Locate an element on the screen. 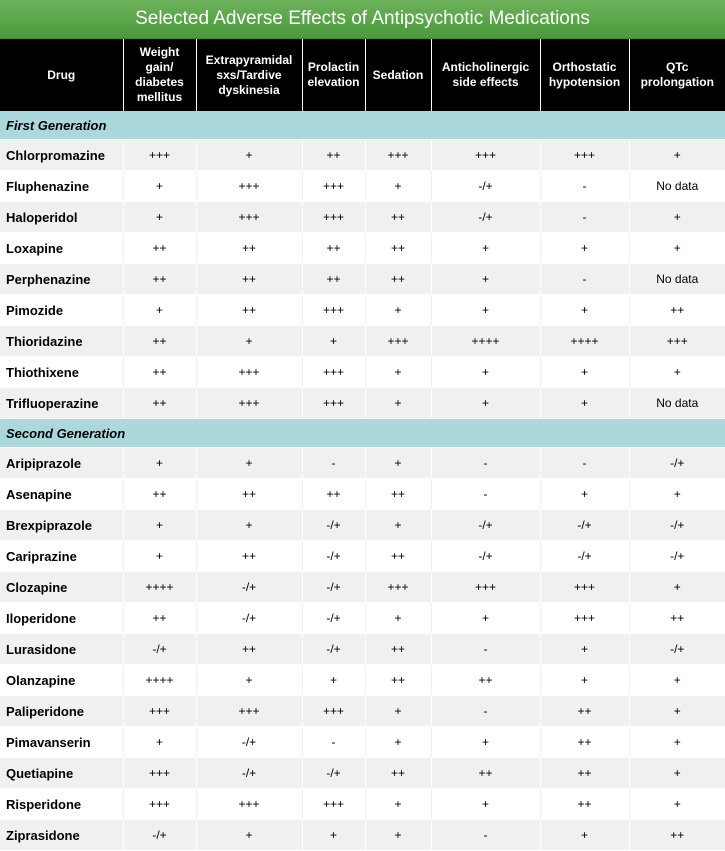 Image resolution: width=725 pixels, height=851 pixels. drug-name-cell: Brexpiprazole is located at coordinates (61, 525).